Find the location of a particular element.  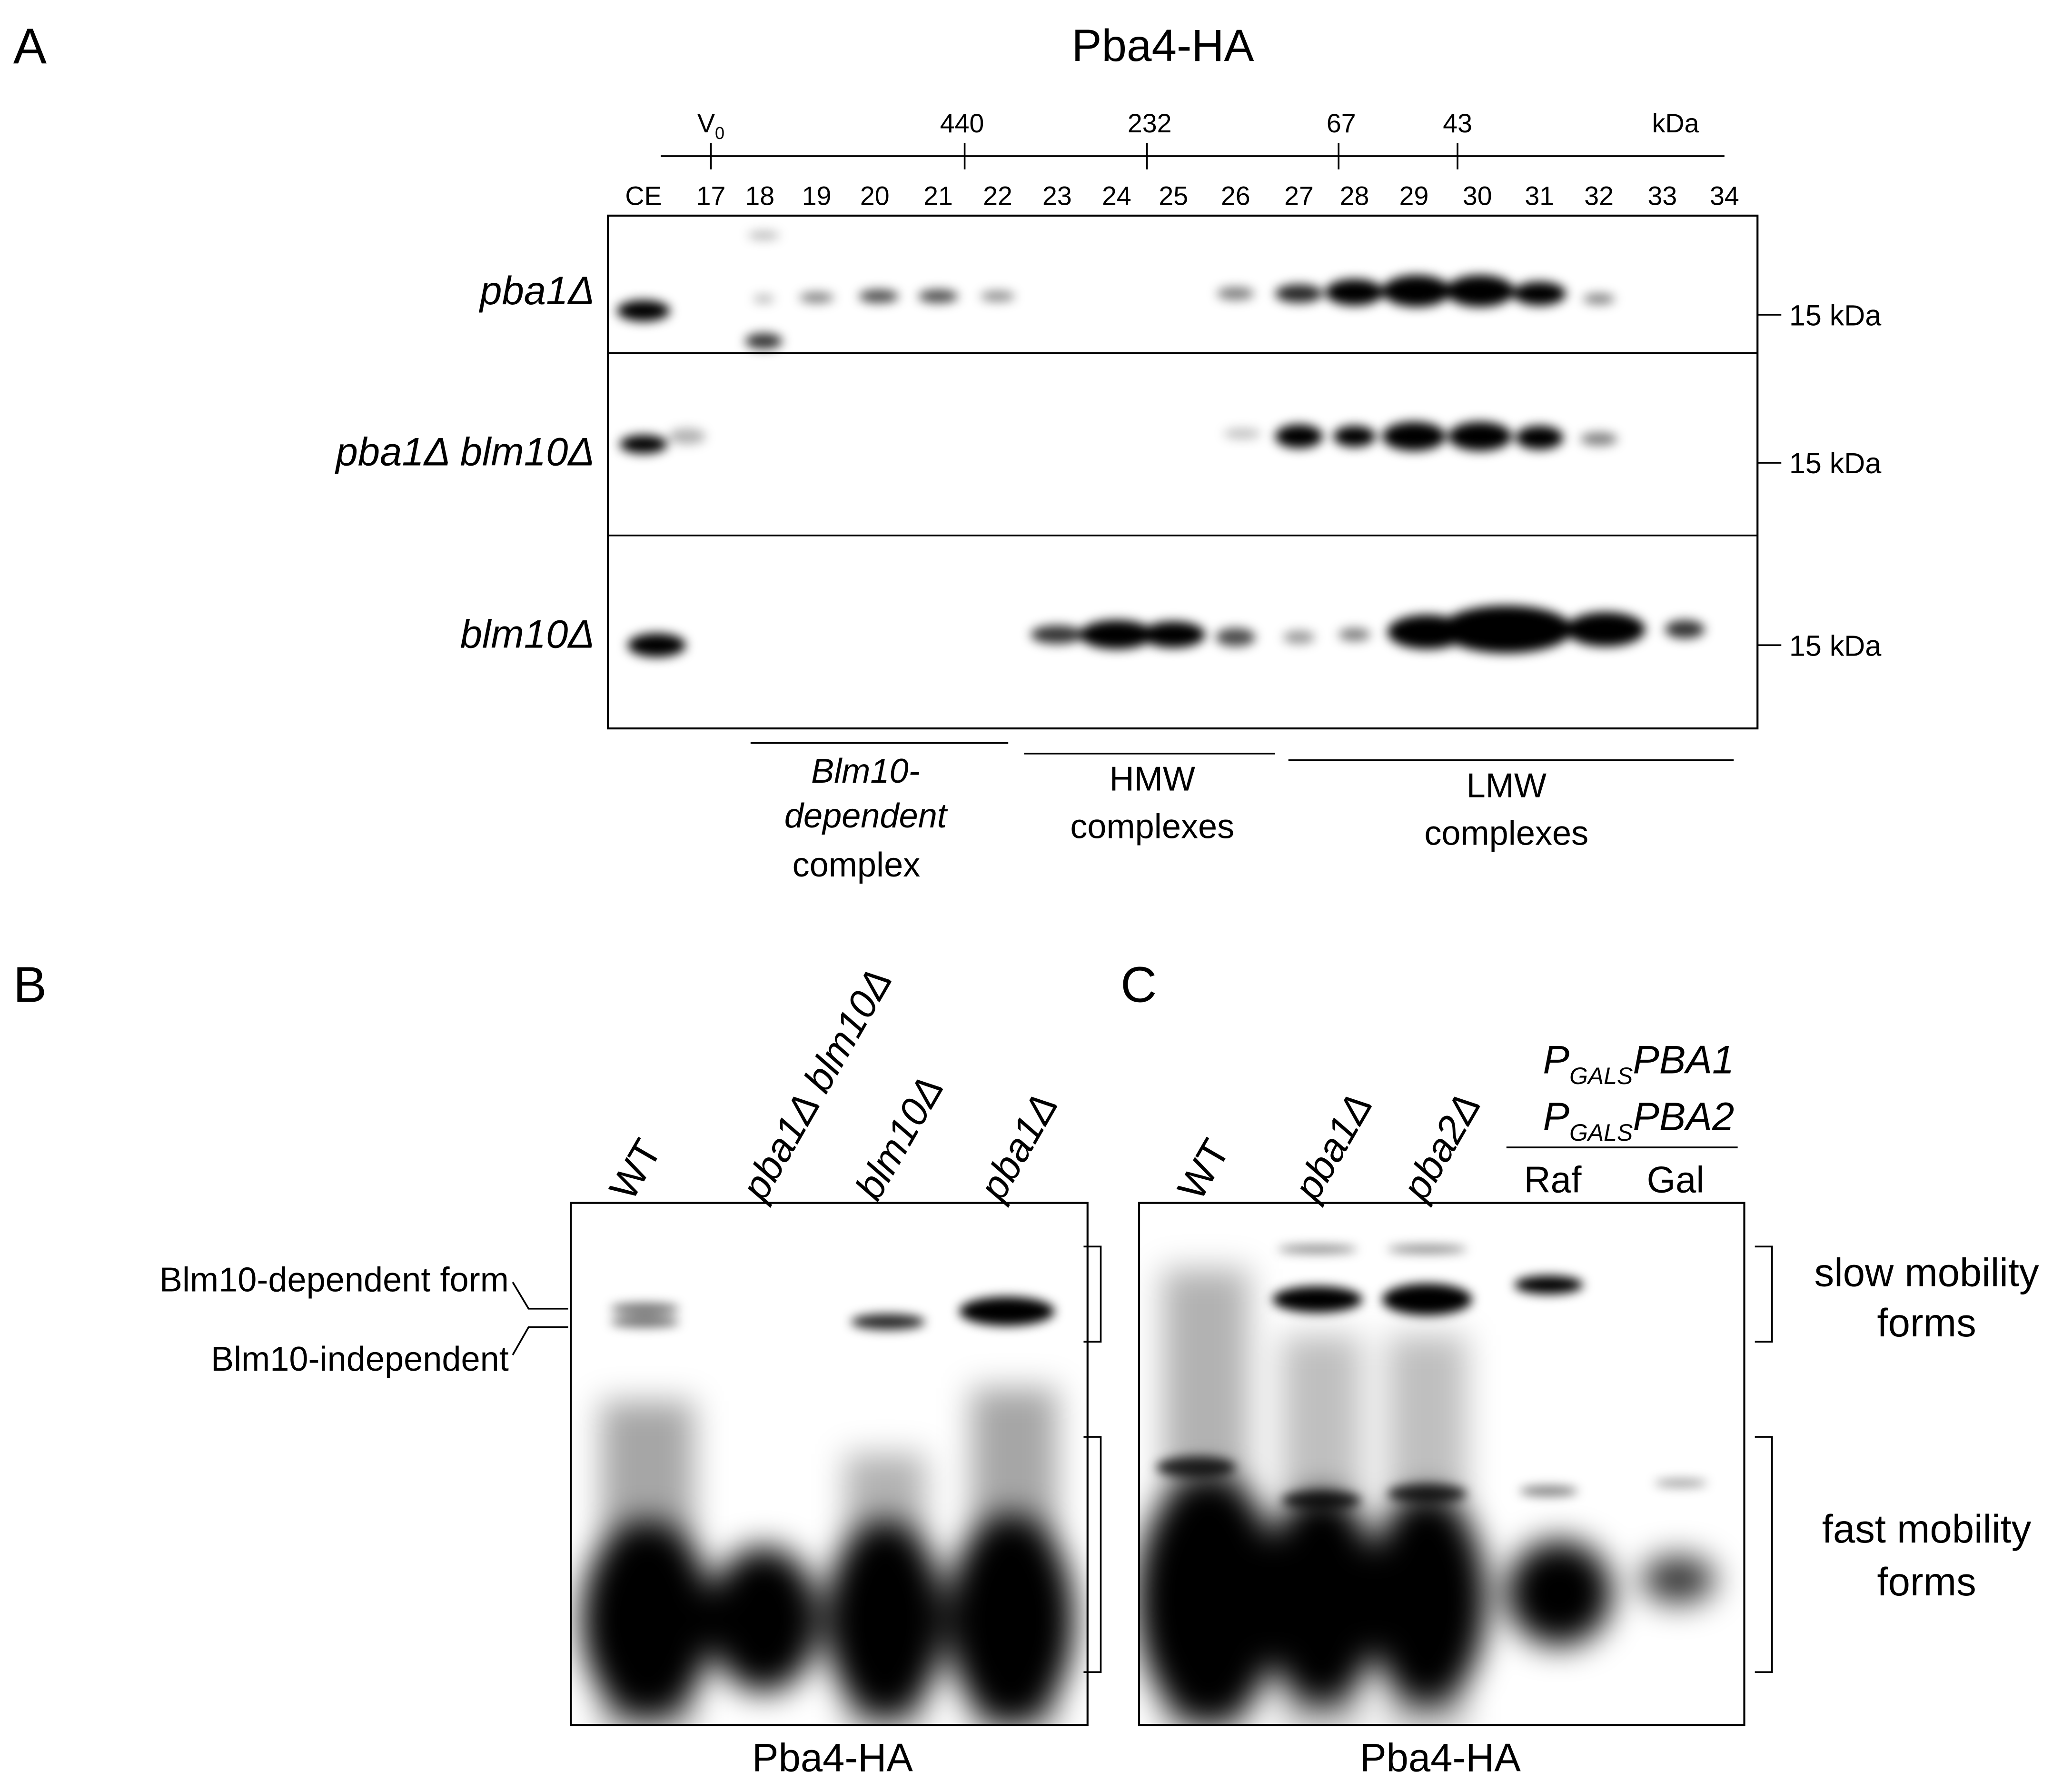

construct: PGALSPBA2 is located at coordinates (1639, 1120).